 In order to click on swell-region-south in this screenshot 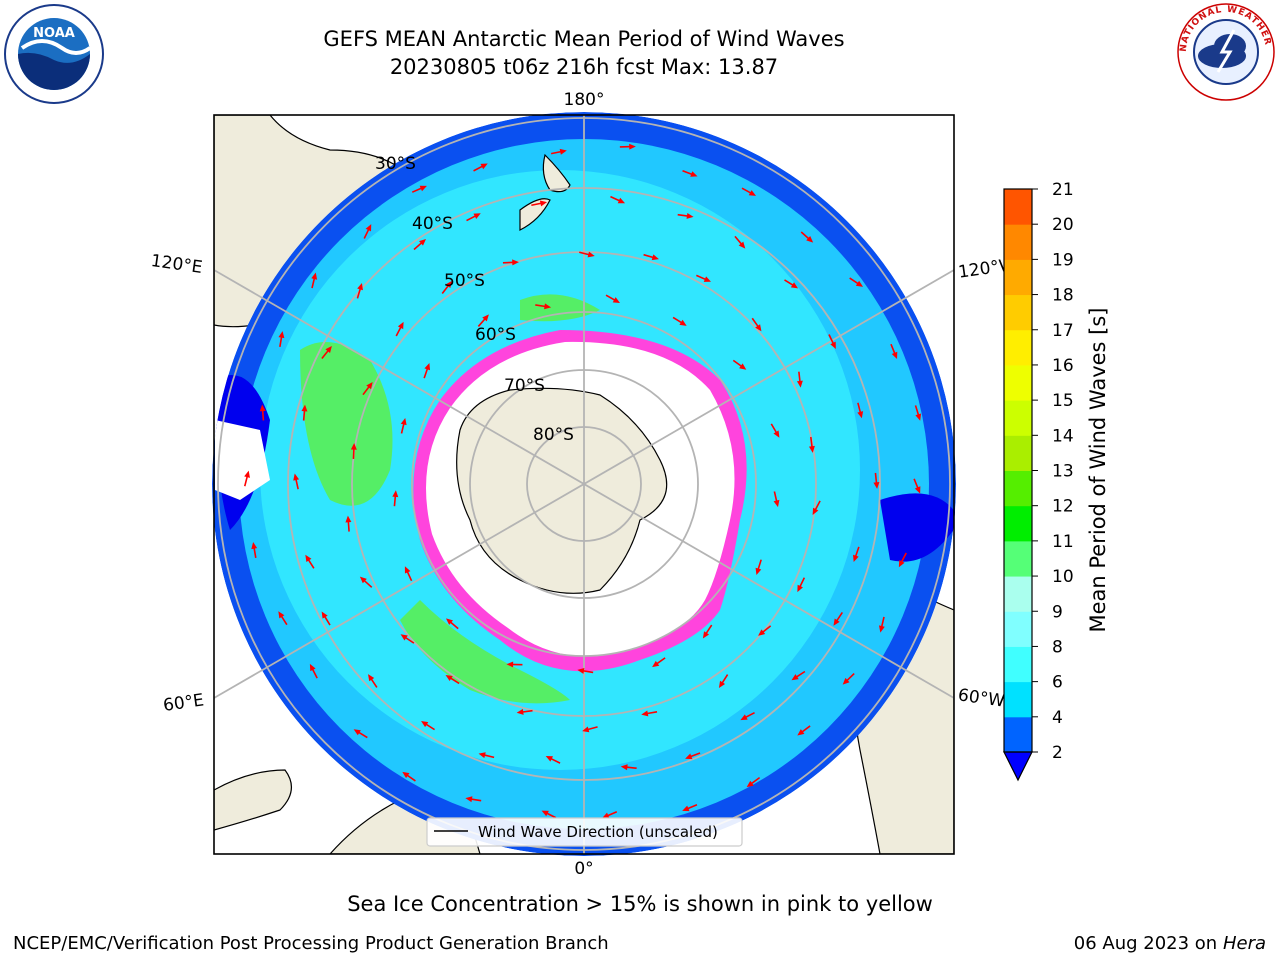, I will do `click(485, 652)`.